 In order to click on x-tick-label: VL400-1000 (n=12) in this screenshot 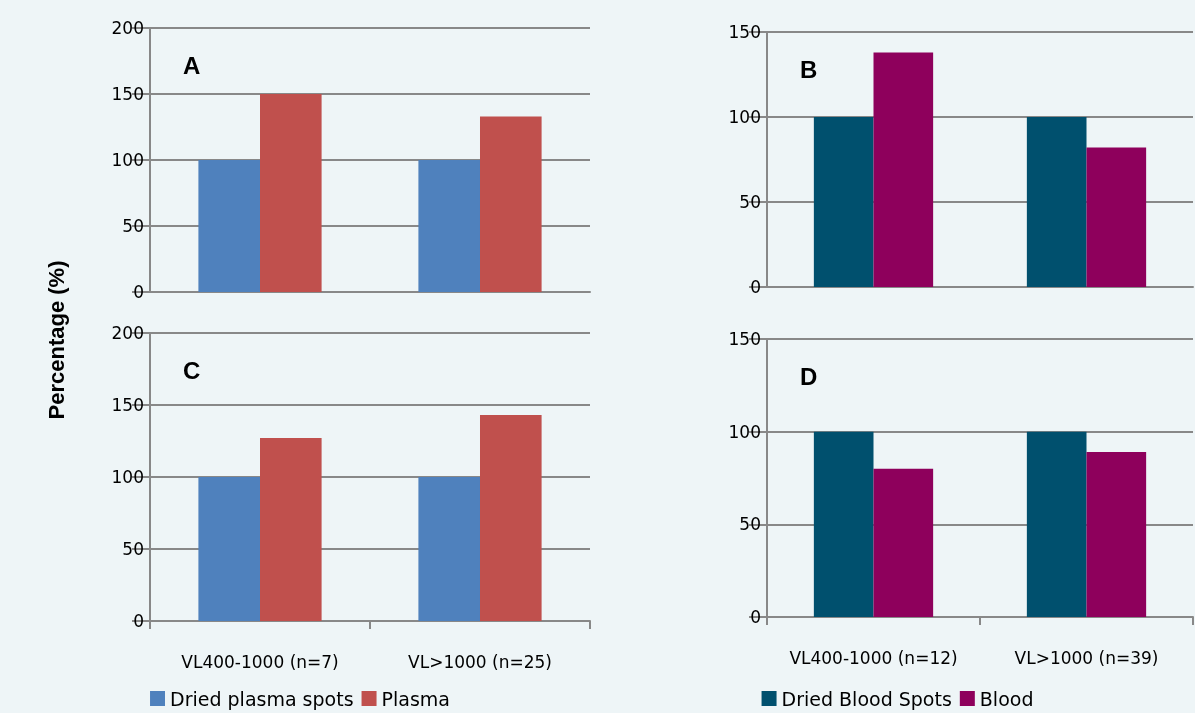, I will do `click(873, 657)`.